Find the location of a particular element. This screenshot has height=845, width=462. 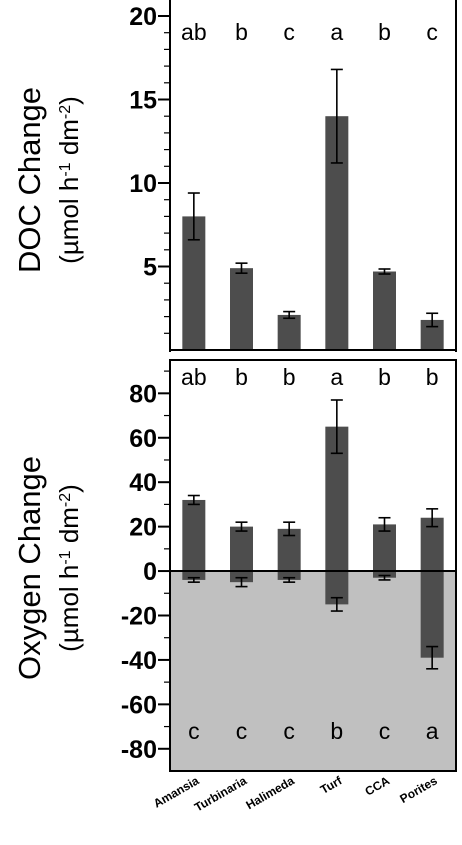

doc-significance-letter: a is located at coordinates (336, 32).